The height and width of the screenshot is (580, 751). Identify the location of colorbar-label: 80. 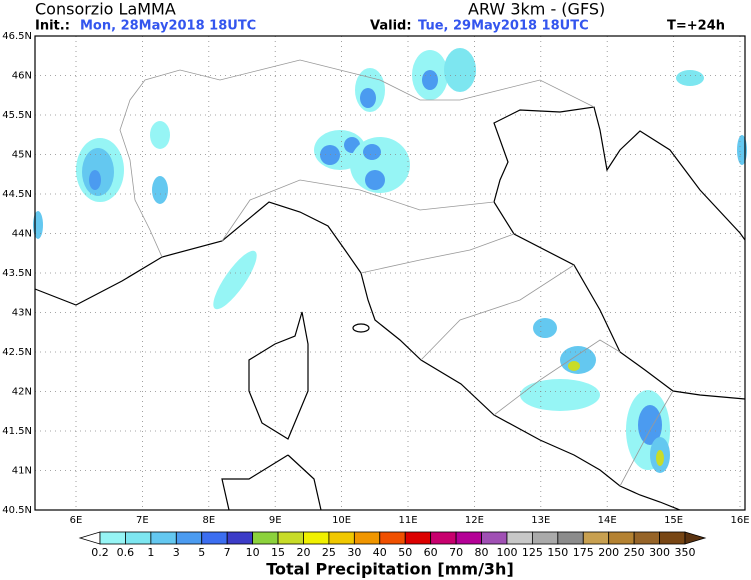
(482, 552).